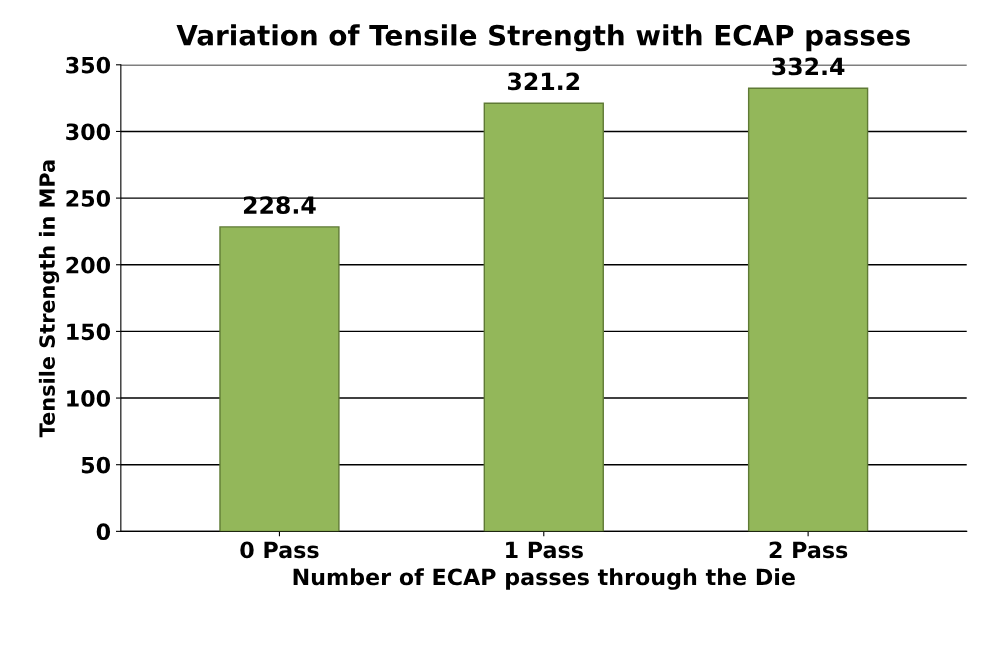 This screenshot has height=648, width=1007. I want to click on y-tick-label: 250, so click(88, 198).